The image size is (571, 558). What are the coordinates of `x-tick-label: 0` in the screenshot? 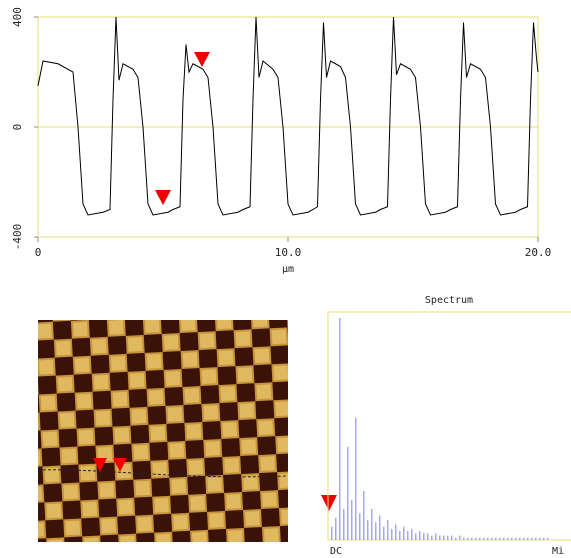 It's located at (38, 252).